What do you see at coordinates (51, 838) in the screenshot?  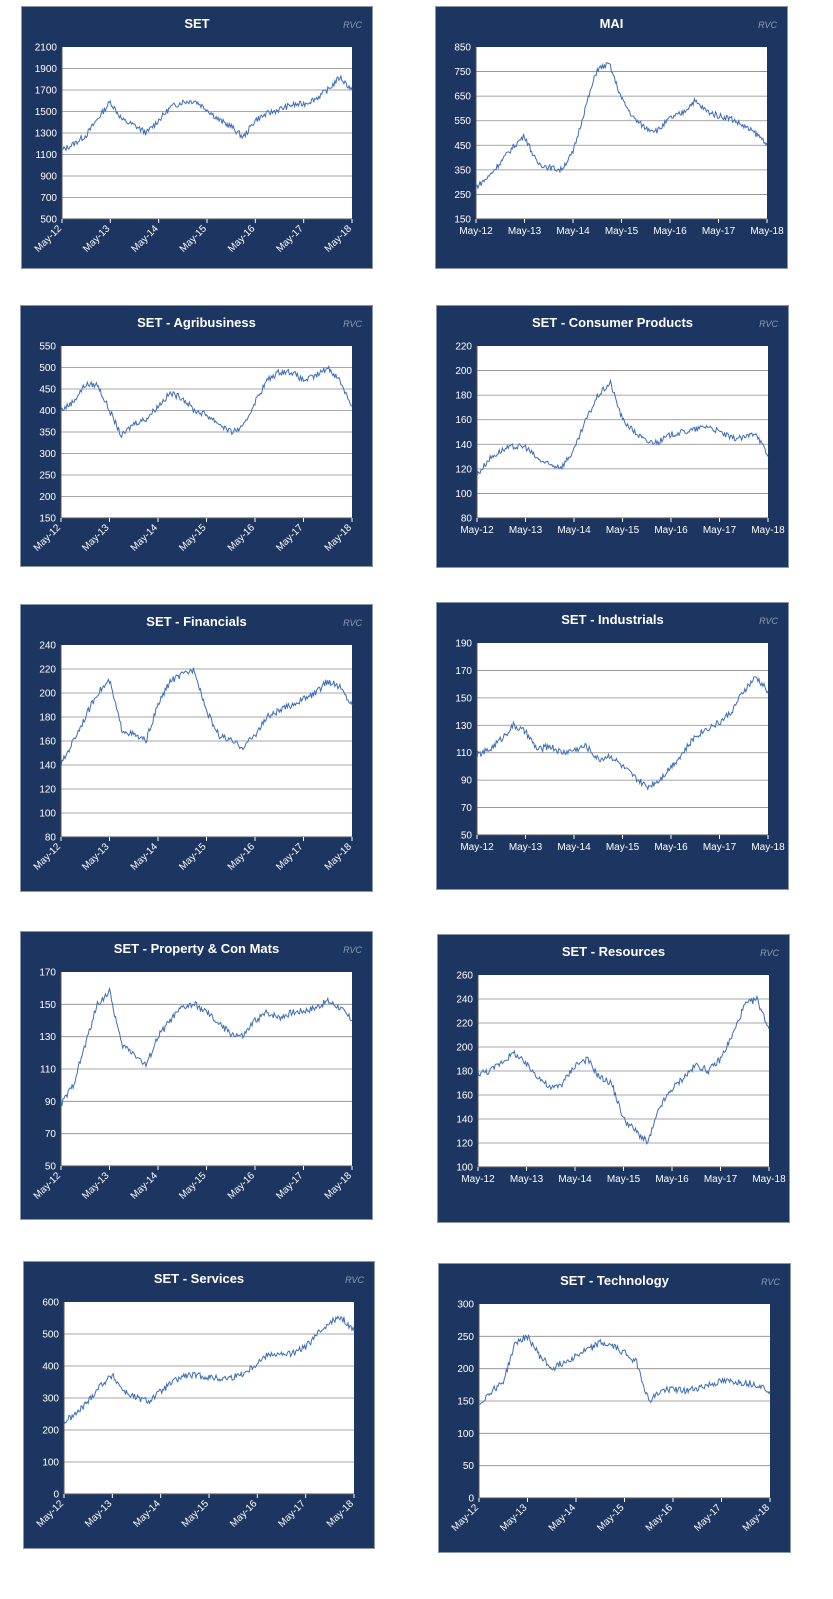 I see `y-tick-label: 80` at bounding box center [51, 838].